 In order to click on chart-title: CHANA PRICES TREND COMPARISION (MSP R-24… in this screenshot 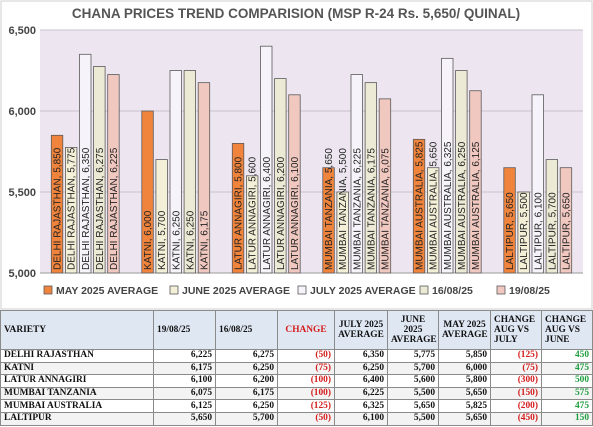, I will do `click(296, 13)`.